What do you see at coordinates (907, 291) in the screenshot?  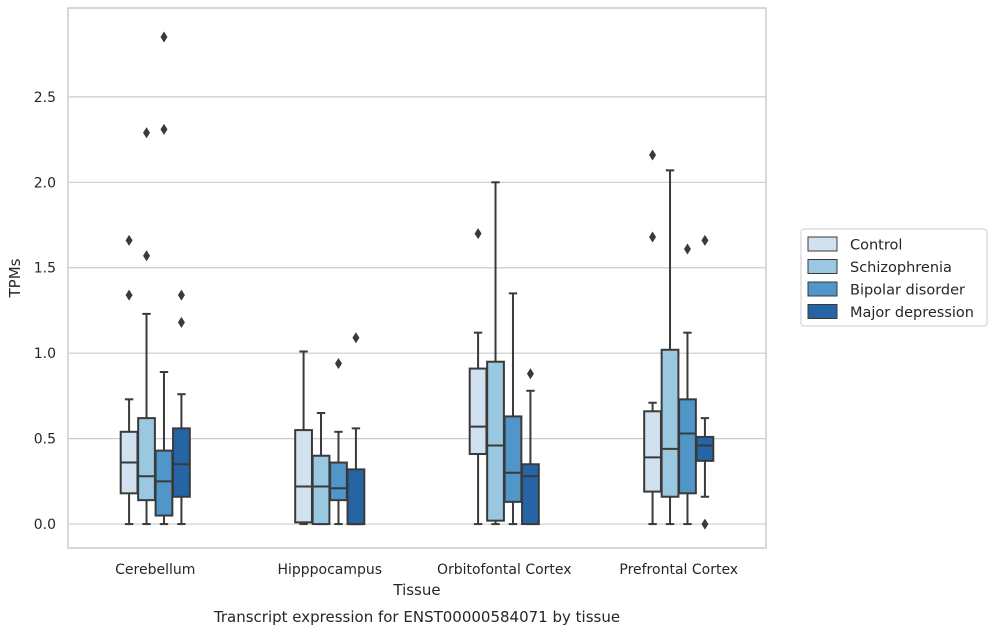 I see `legend-label: Bipolar disorder` at bounding box center [907, 291].